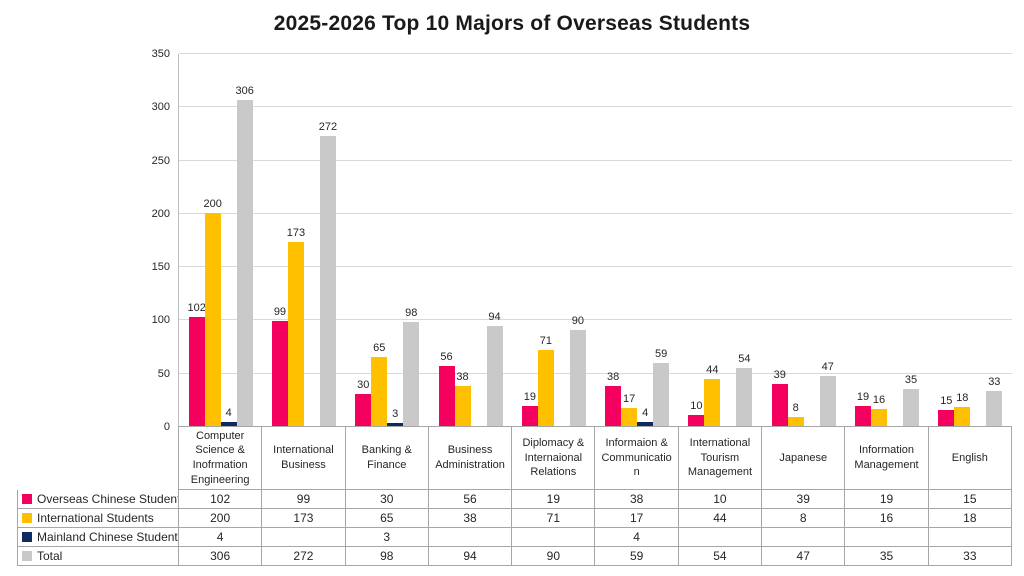 Image resolution: width=1024 pixels, height=576 pixels. Describe the element at coordinates (279, 240) in the screenshot. I see `bar-slot: 99` at that location.